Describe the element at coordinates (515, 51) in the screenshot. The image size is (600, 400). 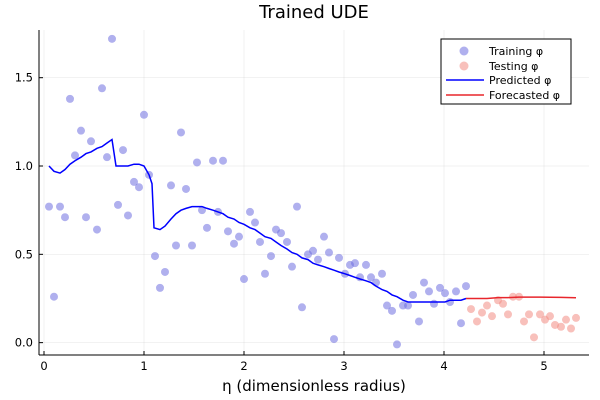
I see `legend-label-training: Training φ` at that location.